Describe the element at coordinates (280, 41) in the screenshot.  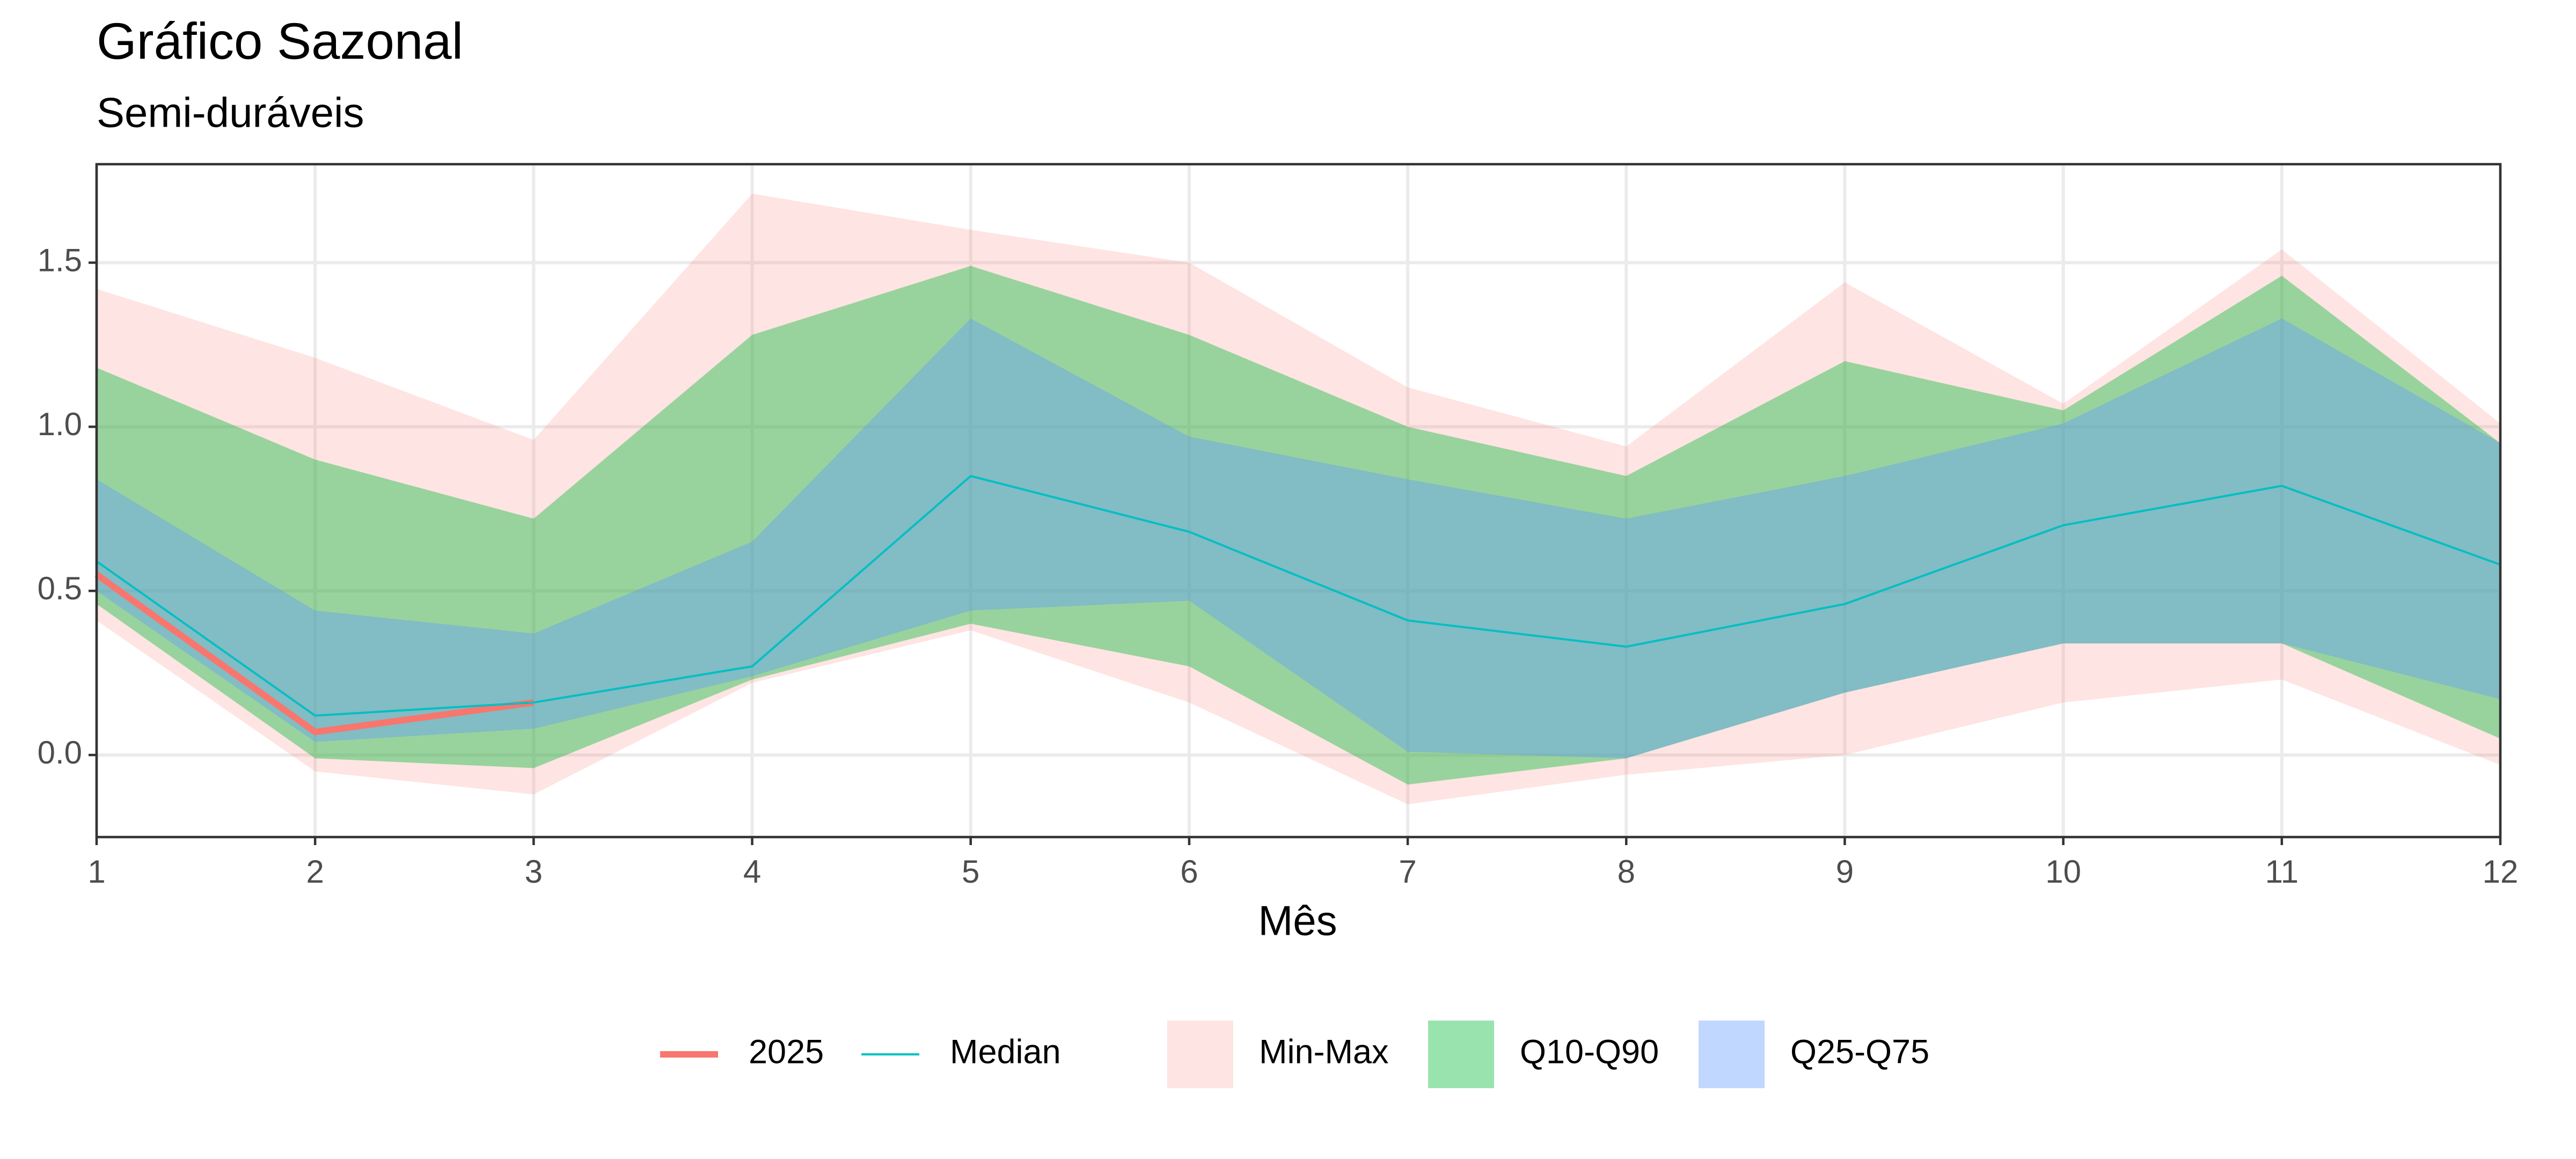
I see `chart-title: Gráfico Sazonal` at that location.